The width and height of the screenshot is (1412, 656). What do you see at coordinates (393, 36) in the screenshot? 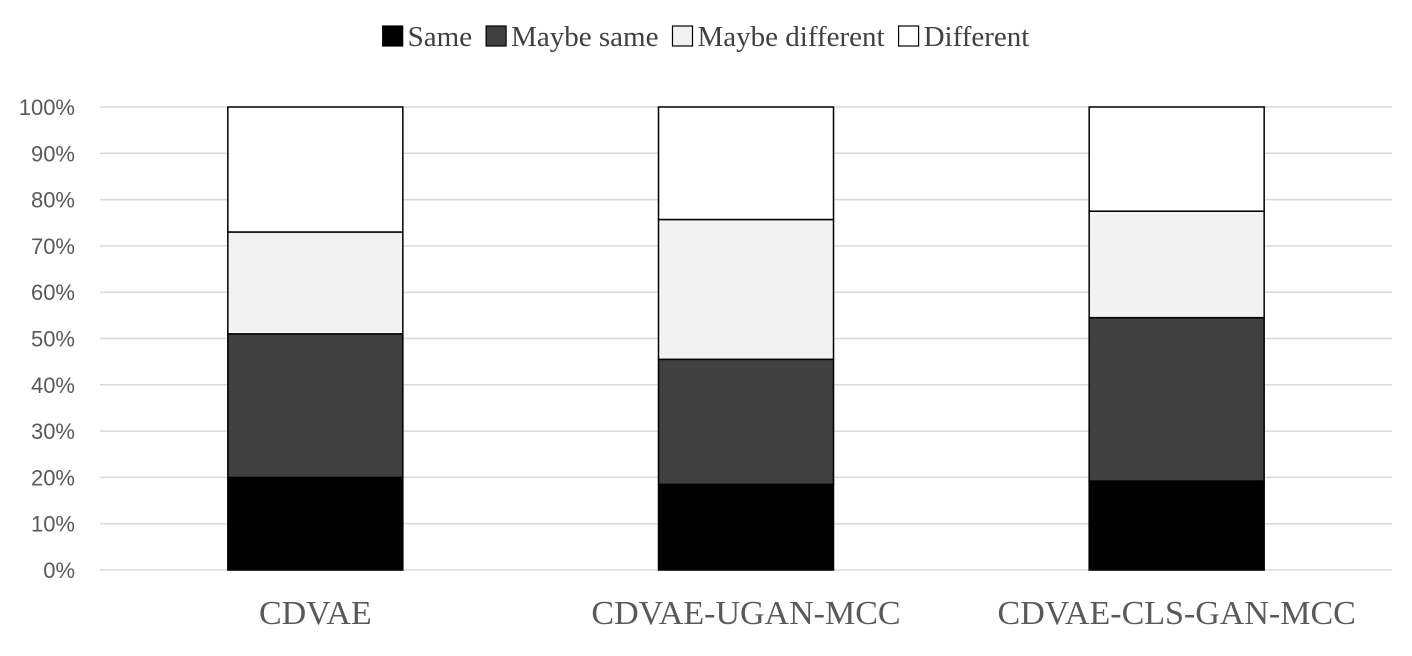
I see `legend-swatch-same` at bounding box center [393, 36].